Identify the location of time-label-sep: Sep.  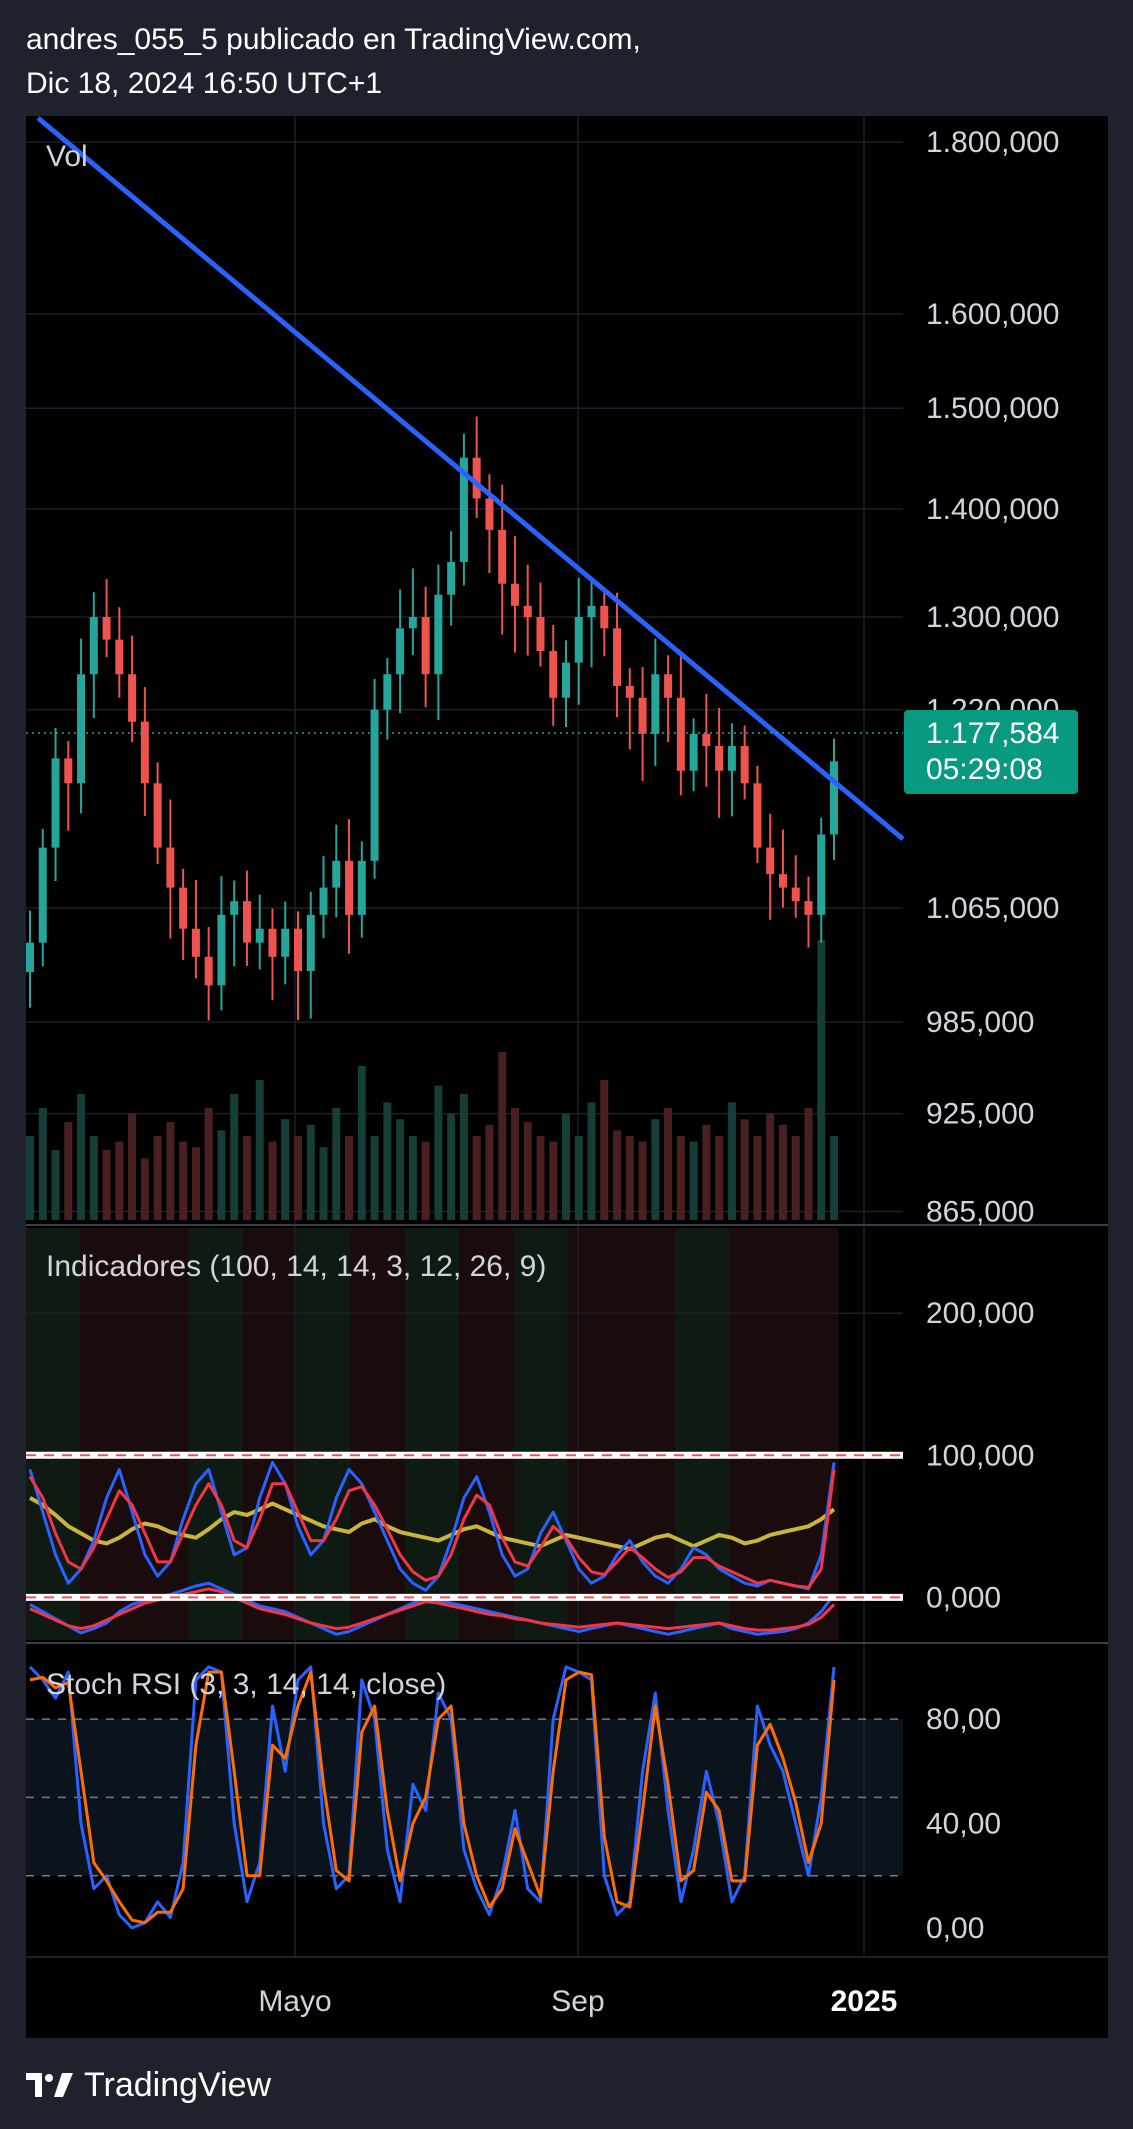
(577, 2001).